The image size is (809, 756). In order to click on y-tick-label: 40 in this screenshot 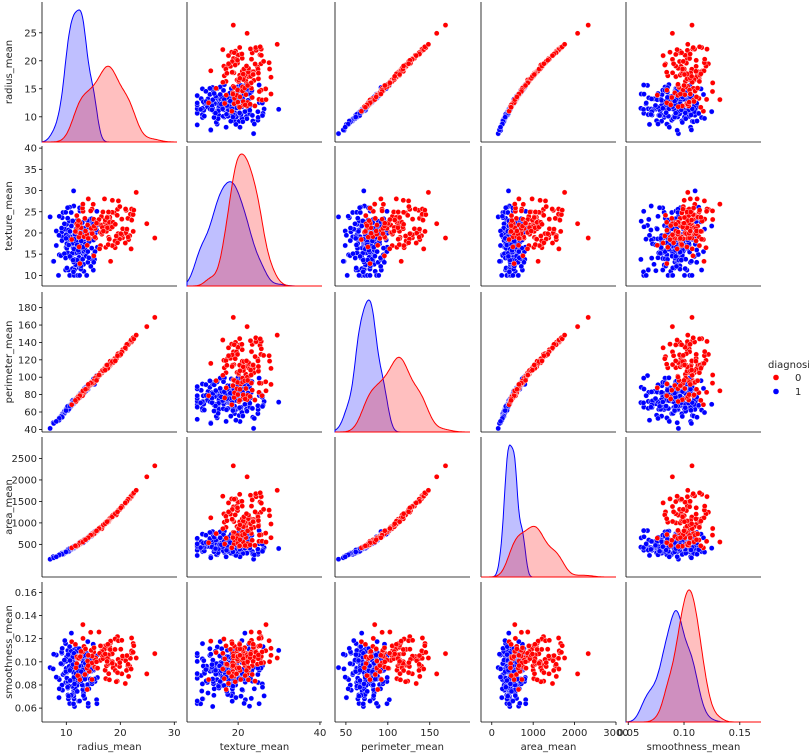, I will do `click(30, 149)`.